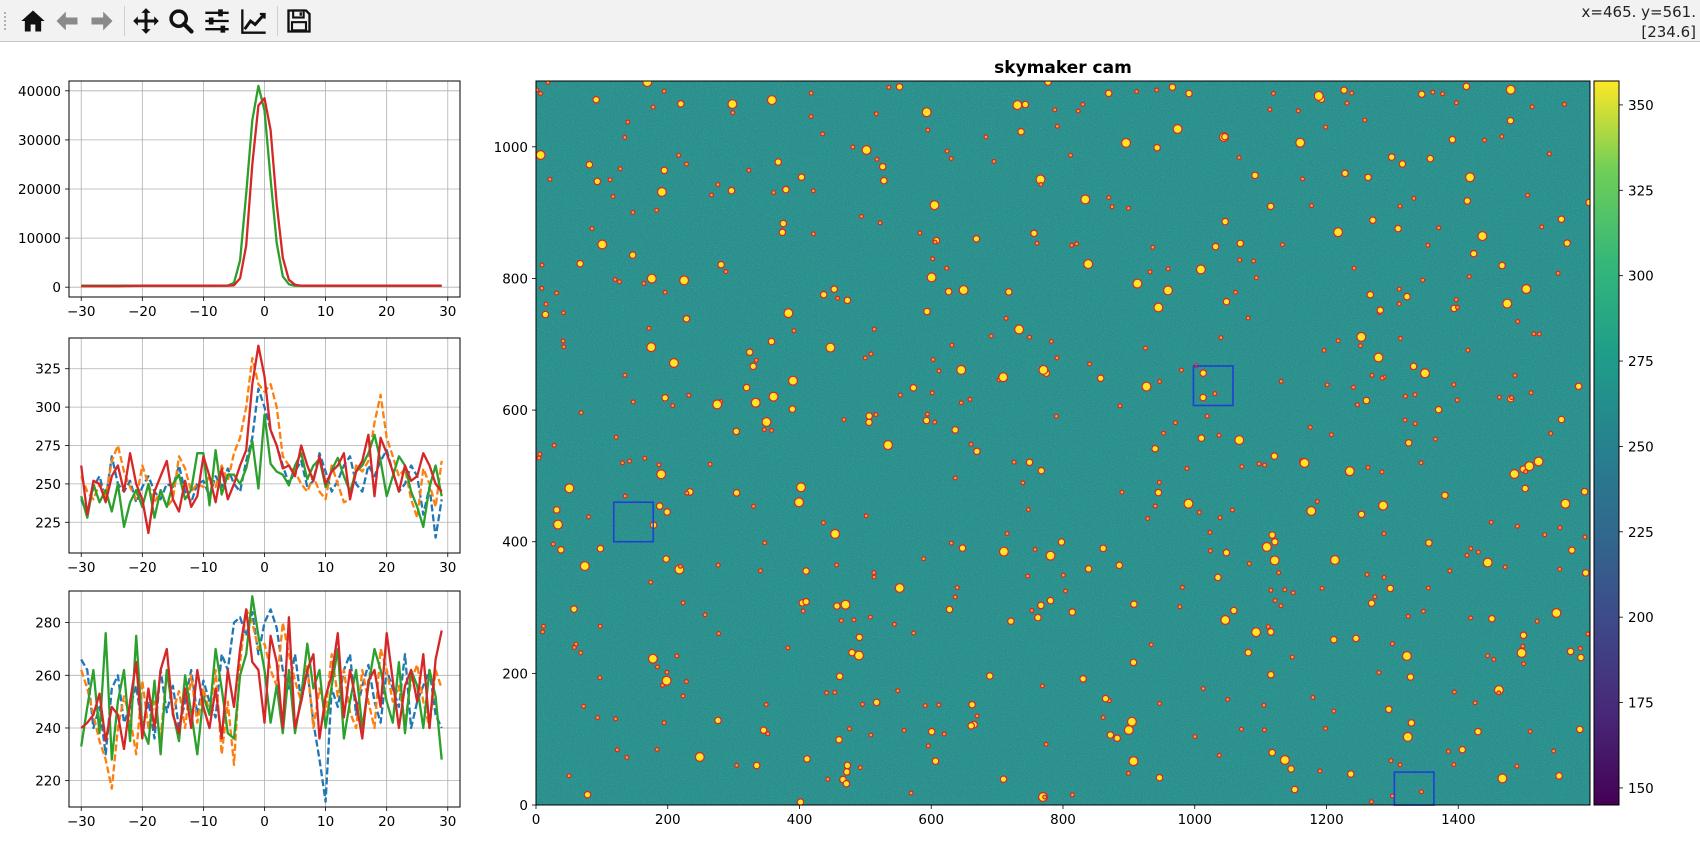  Describe the element at coordinates (1623, 443) in the screenshot. I see `colorbar: 150 175 200 225 250 275 300 325 350` at that location.